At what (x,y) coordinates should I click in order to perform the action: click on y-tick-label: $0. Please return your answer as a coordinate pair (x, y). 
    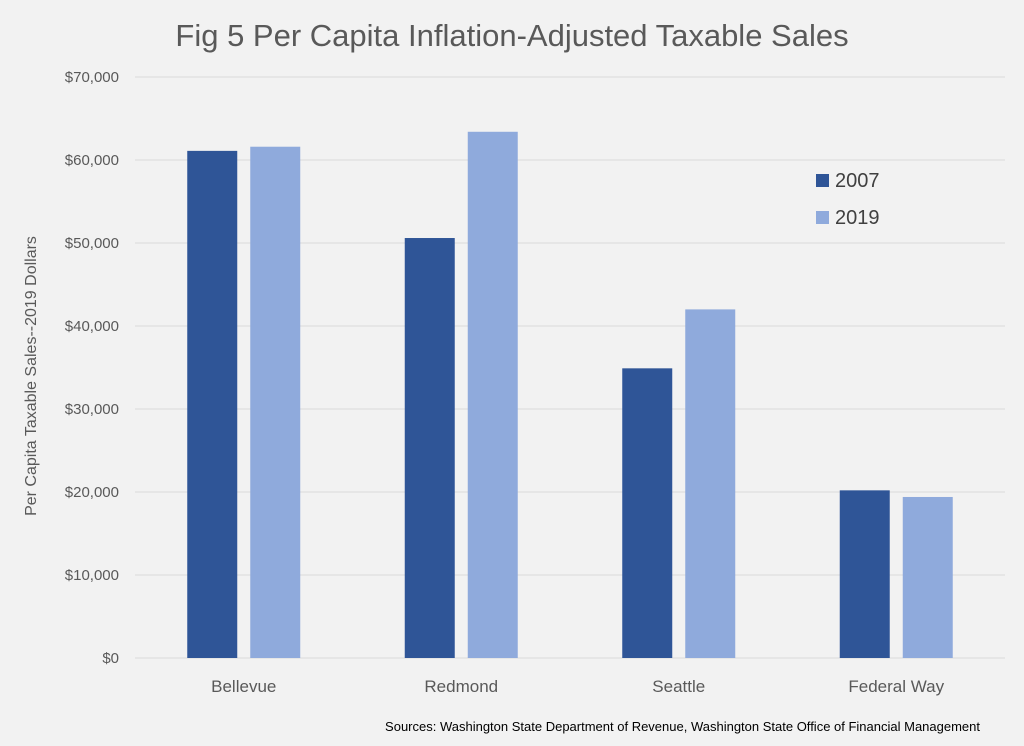
    Looking at the image, I should click on (110, 658).